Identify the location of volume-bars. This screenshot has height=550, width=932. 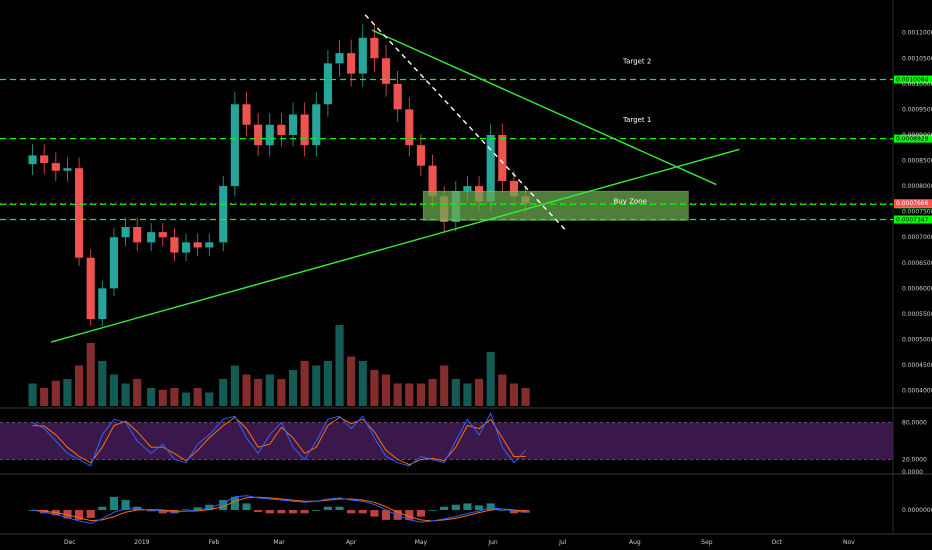
(279, 365).